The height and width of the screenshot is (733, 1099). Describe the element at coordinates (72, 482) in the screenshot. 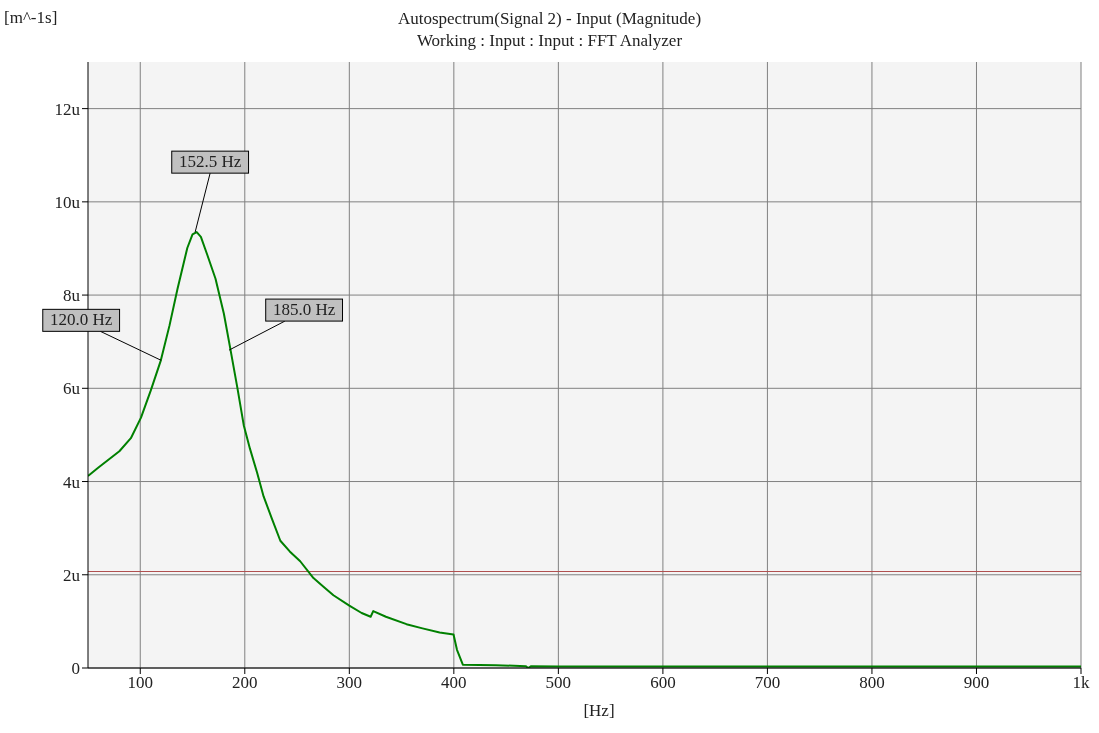

I see `y-tick-label: 4u` at that location.